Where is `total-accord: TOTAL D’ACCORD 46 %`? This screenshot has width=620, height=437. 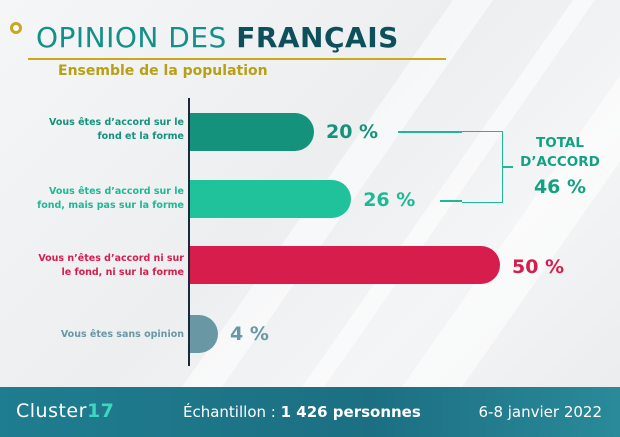
total-accord: TOTAL D’ACCORD 46 % is located at coordinates (560, 166).